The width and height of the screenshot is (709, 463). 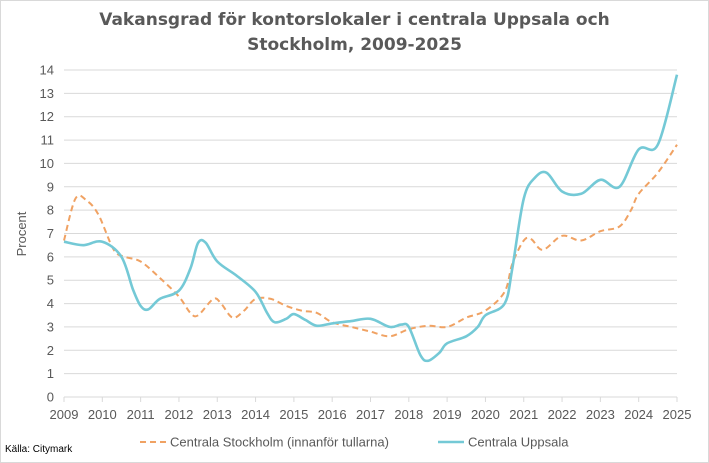 What do you see at coordinates (485, 414) in the screenshot?
I see `x-tick-label: 2020` at bounding box center [485, 414].